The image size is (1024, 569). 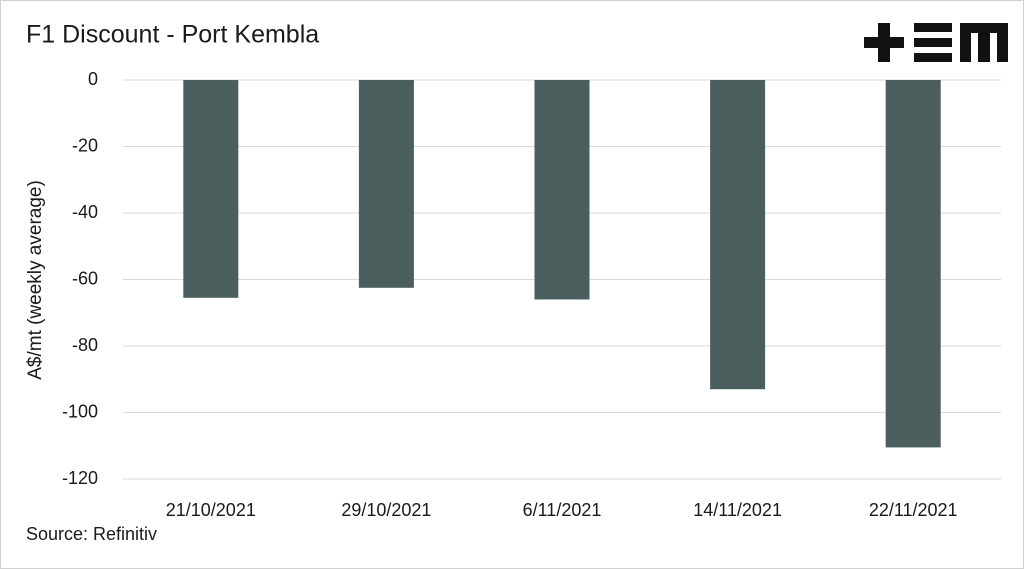 I want to click on y-tick-label: 0, so click(x=93, y=79).